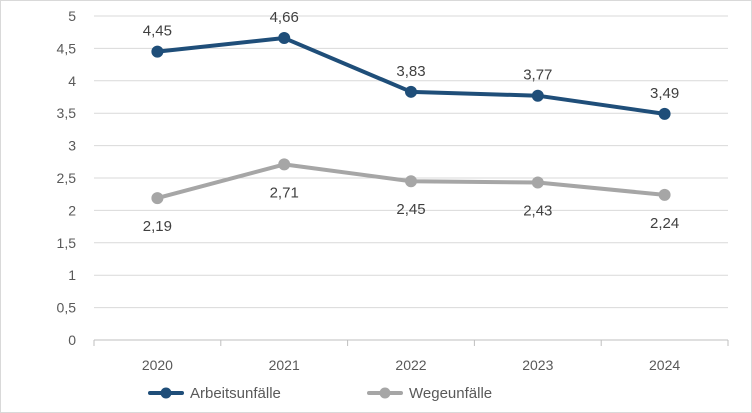 Image resolution: width=752 pixels, height=413 pixels. Describe the element at coordinates (72, 16) in the screenshot. I see `y-tick-label: 5` at that location.